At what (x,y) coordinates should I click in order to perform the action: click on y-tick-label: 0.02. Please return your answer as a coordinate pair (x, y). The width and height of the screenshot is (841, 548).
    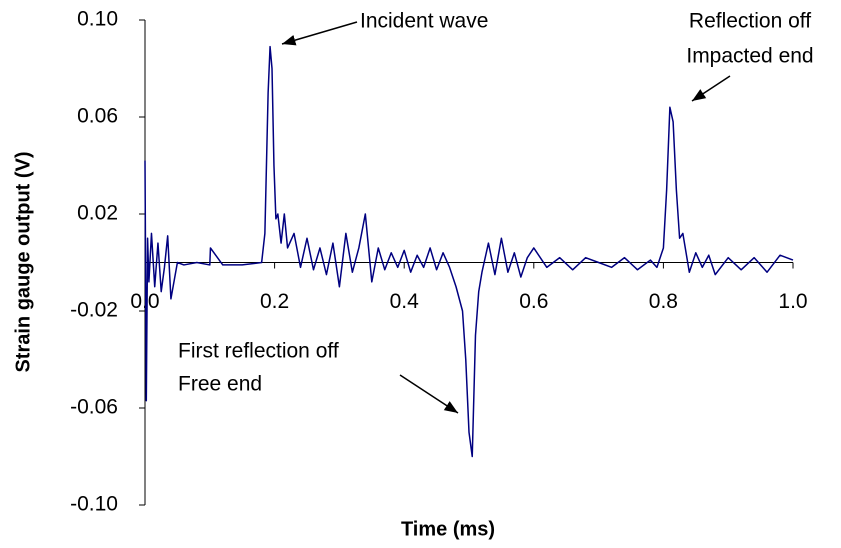
    Looking at the image, I should click on (97, 213).